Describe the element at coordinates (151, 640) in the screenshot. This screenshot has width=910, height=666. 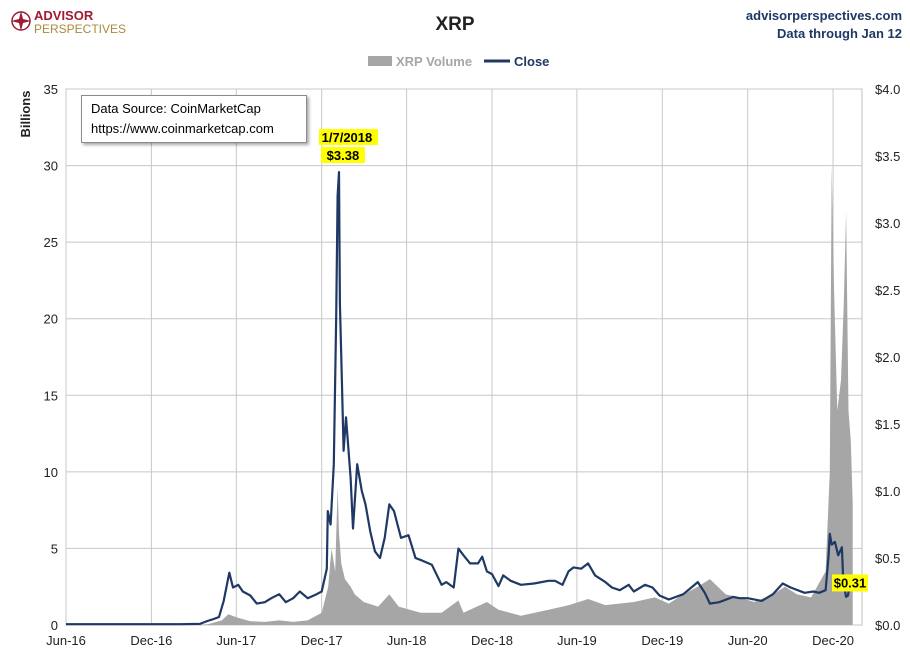
I see `x-tick-label: Dec-16` at that location.